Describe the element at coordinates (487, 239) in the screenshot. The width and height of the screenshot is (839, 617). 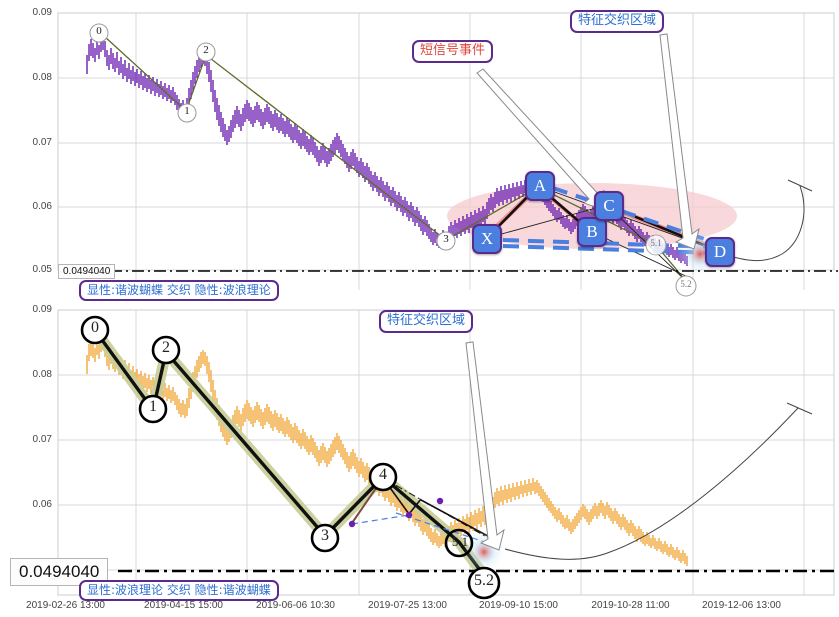
I see `harmonic-point-x: X` at that location.